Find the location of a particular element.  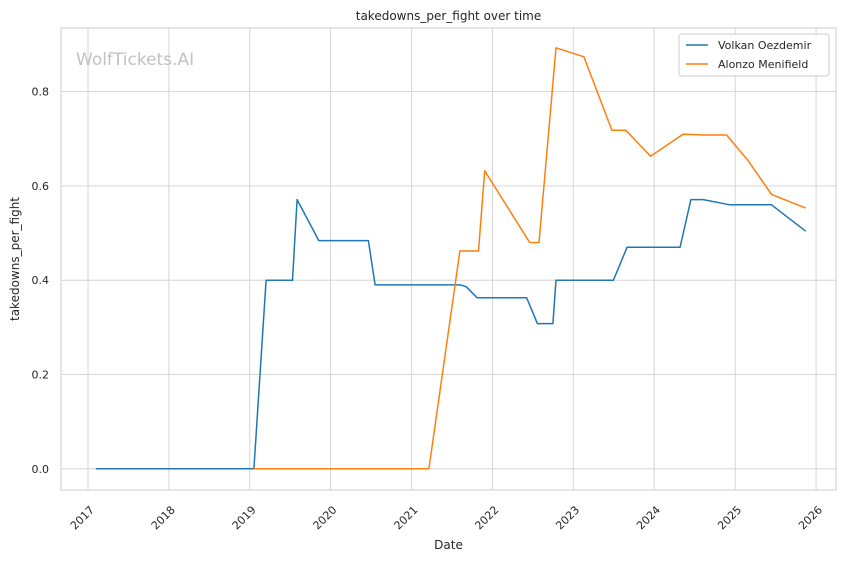

y-tick-label: 0.0 is located at coordinates (41, 469).